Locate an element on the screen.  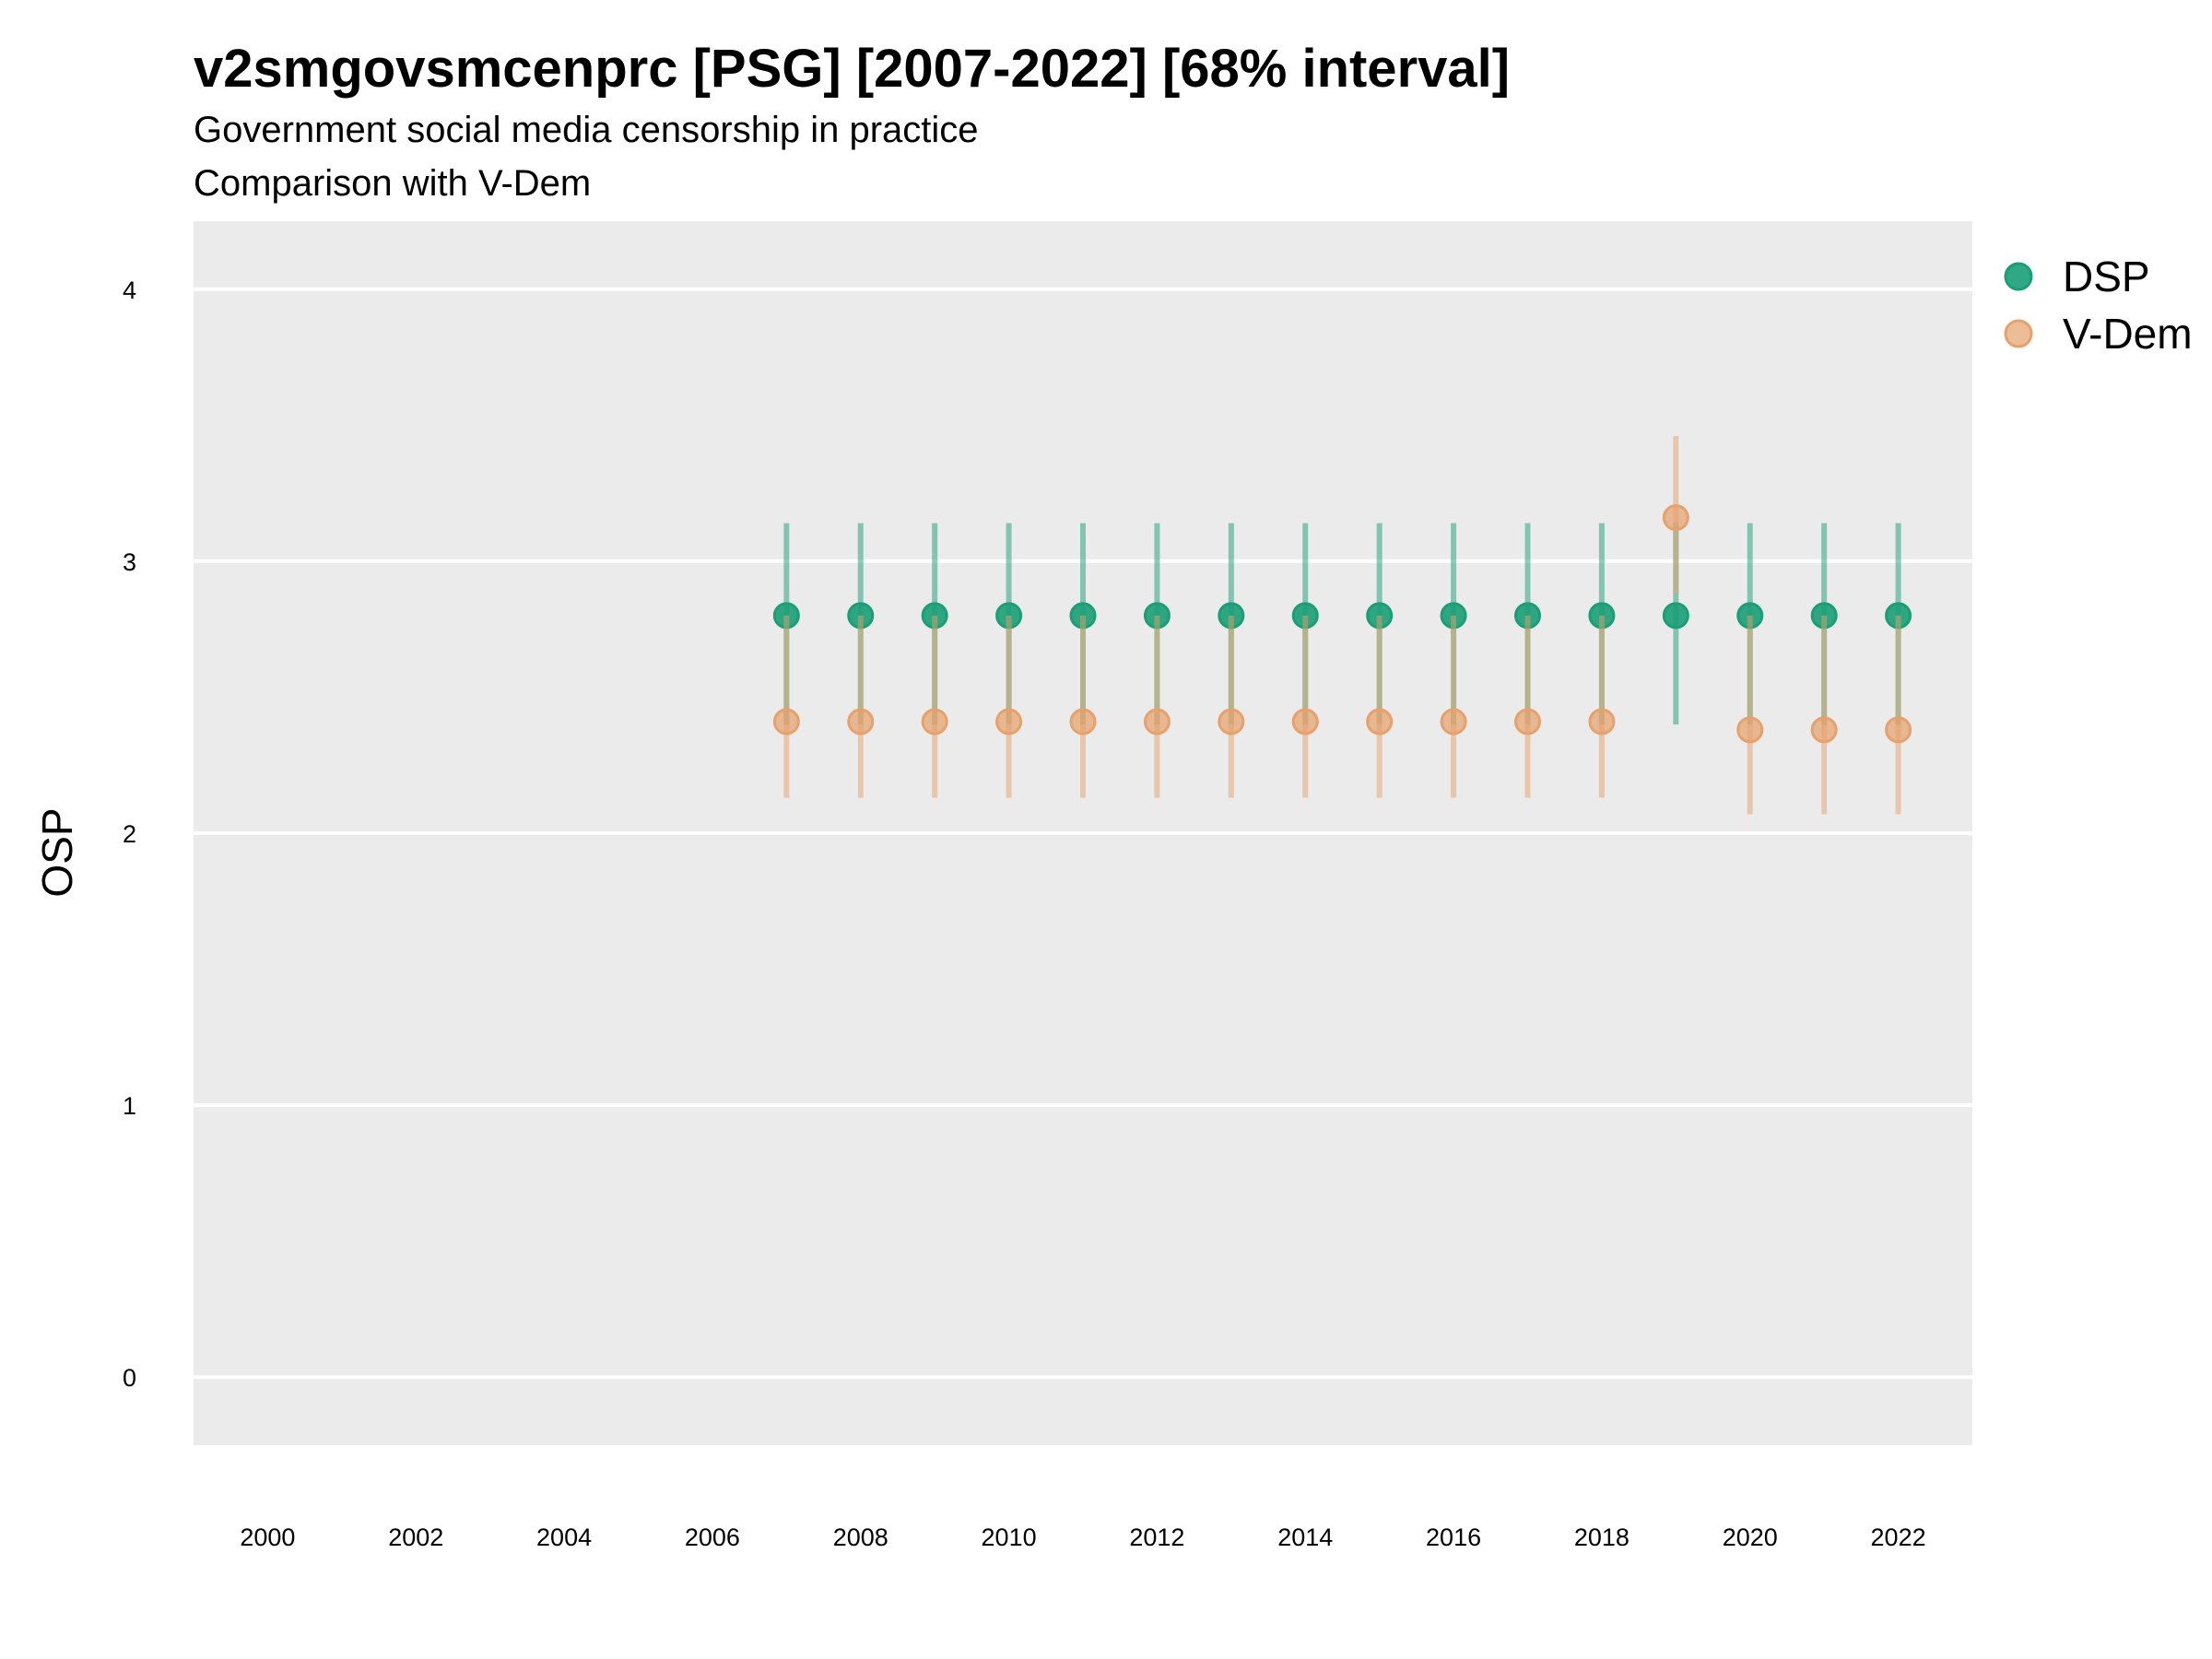
x-tick-label: 2012 is located at coordinates (1156, 1537).